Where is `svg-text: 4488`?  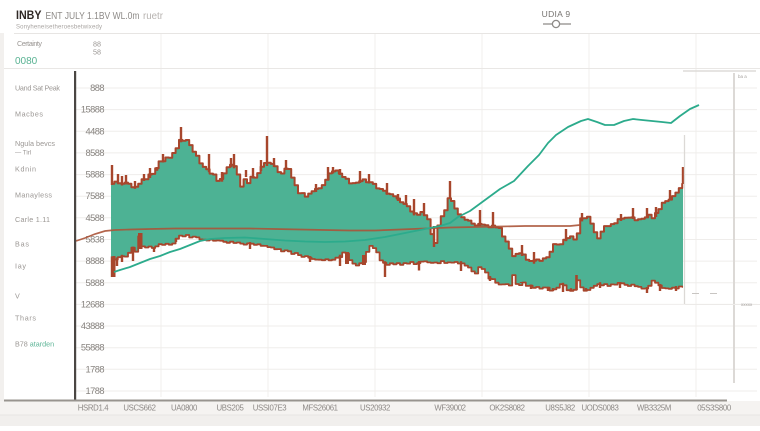 svg-text: 4488 is located at coordinates (95, 131).